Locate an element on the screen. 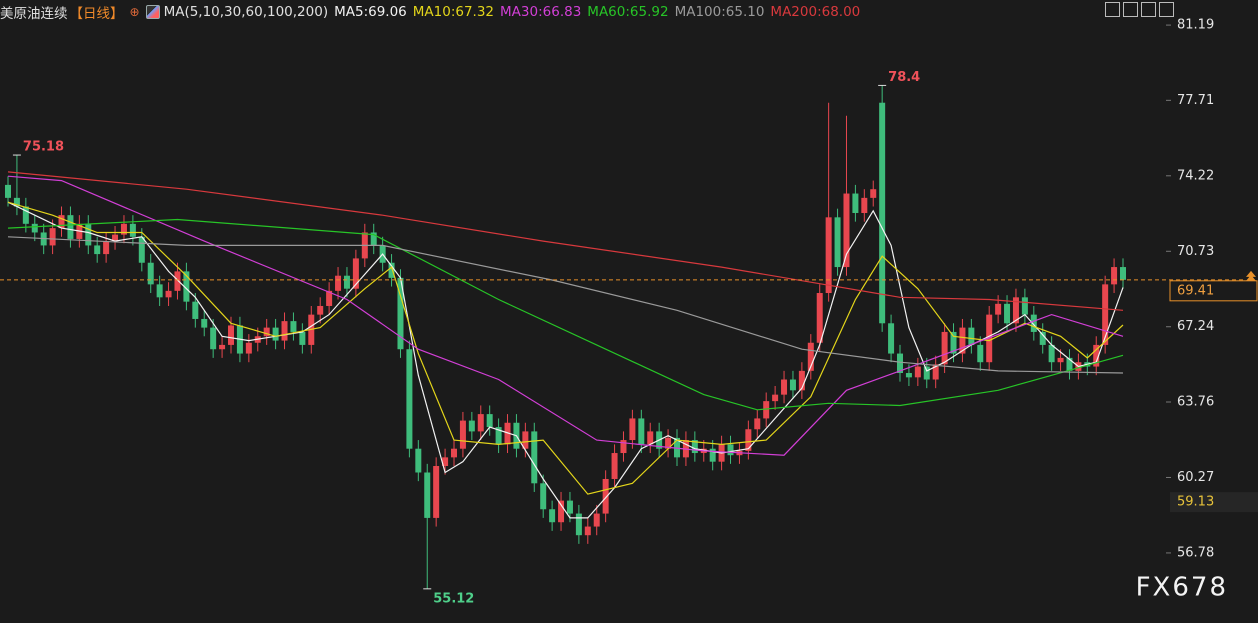 Image resolution: width=1258 pixels, height=623 pixels. legend-entry: MA60:65.92 is located at coordinates (628, 12).